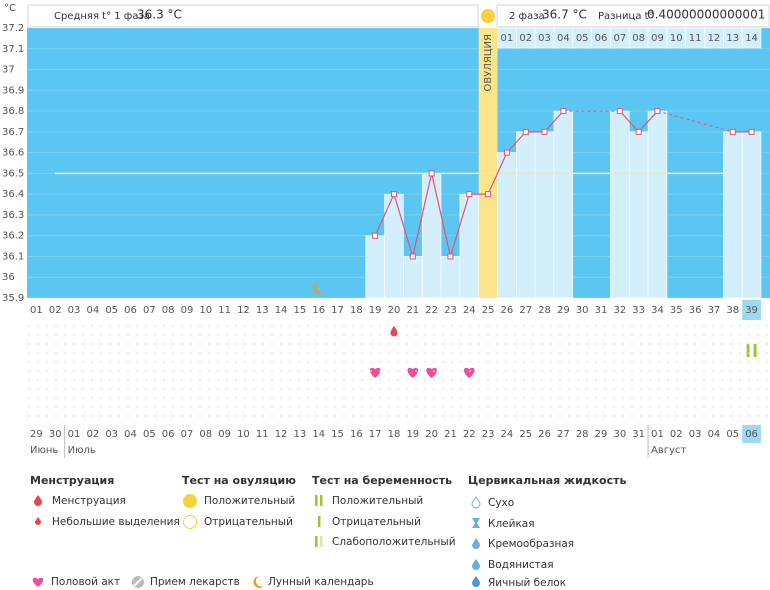 Image resolution: width=770 pixels, height=590 pixels. What do you see at coordinates (488, 63) in the screenshot?
I see `ovulation-label: ОВУЛЯЦИЯ` at bounding box center [488, 63].